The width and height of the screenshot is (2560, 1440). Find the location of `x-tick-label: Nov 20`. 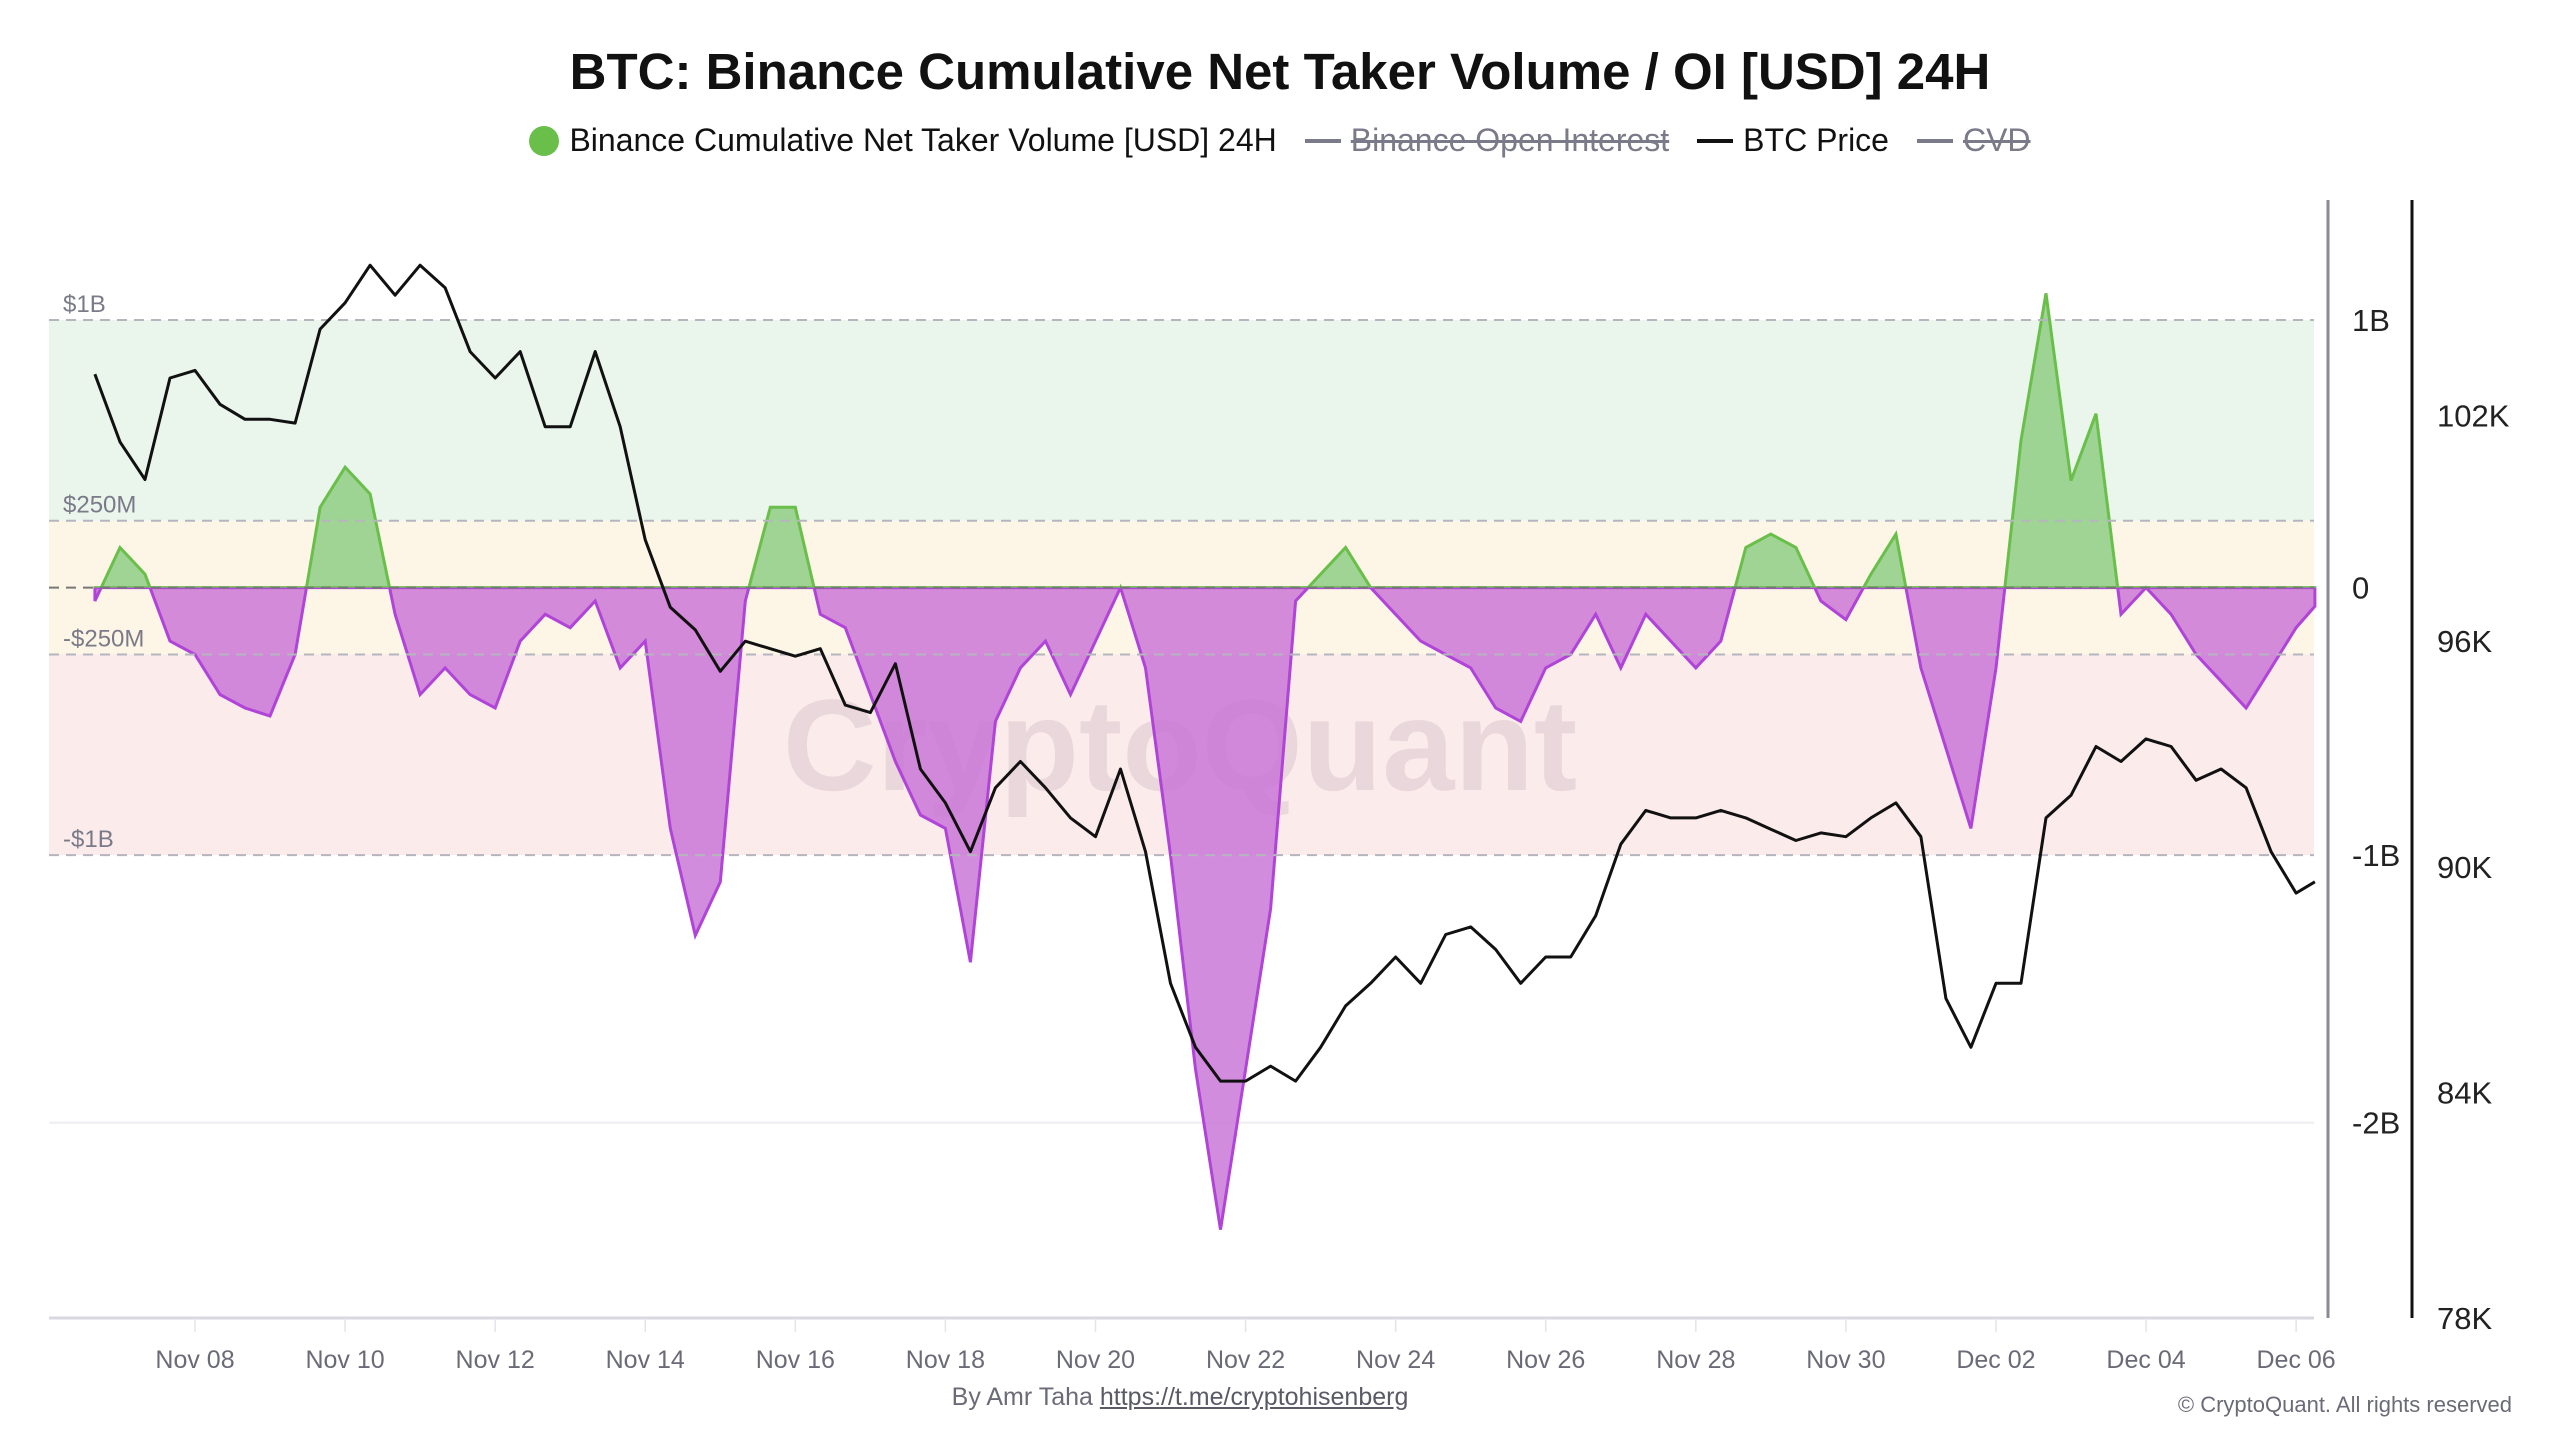

x-tick-label: Nov 20 is located at coordinates (1095, 1360).